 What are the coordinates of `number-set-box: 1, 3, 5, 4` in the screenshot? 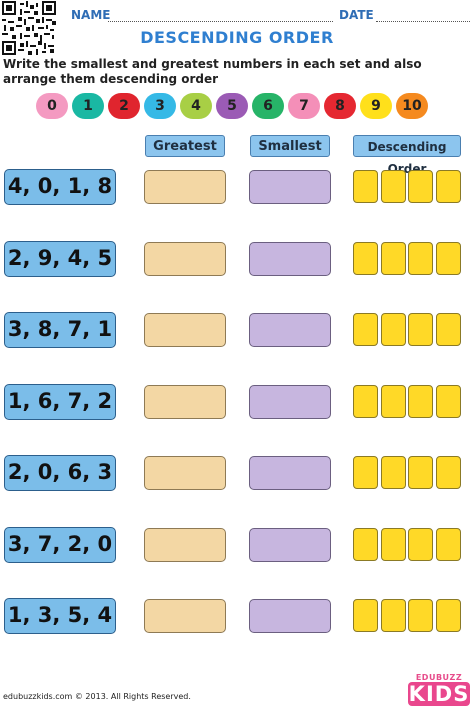 It's located at (60, 616).